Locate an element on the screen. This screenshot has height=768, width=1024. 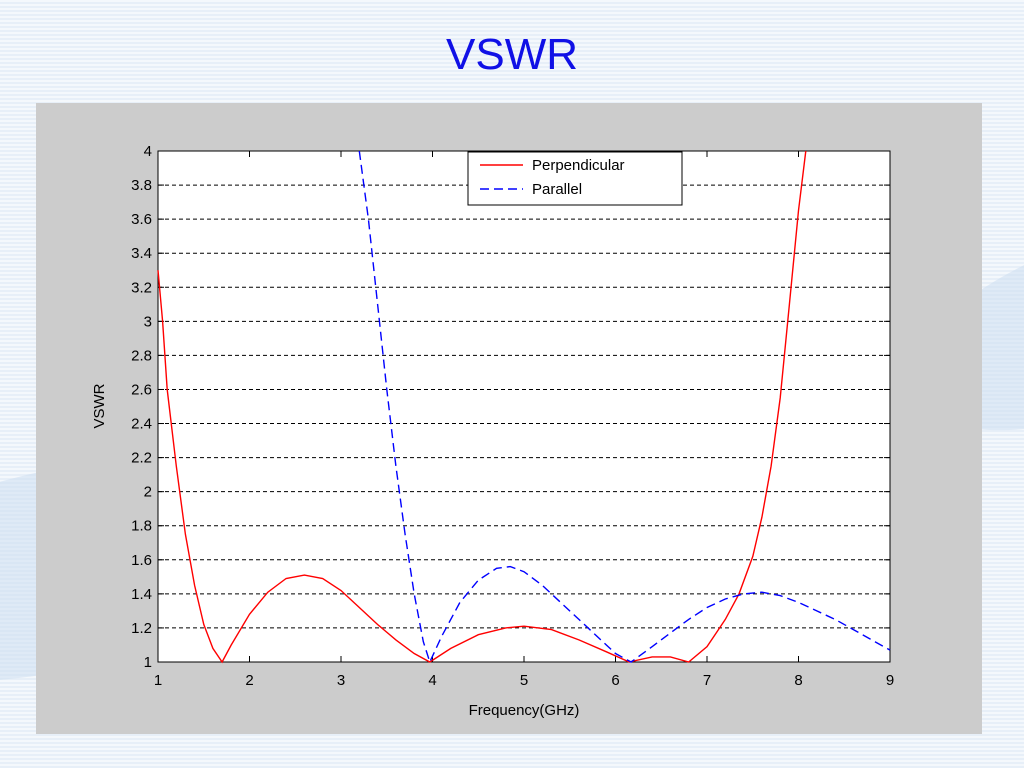
legend-label-parallel: Parallel is located at coordinates (557, 189).